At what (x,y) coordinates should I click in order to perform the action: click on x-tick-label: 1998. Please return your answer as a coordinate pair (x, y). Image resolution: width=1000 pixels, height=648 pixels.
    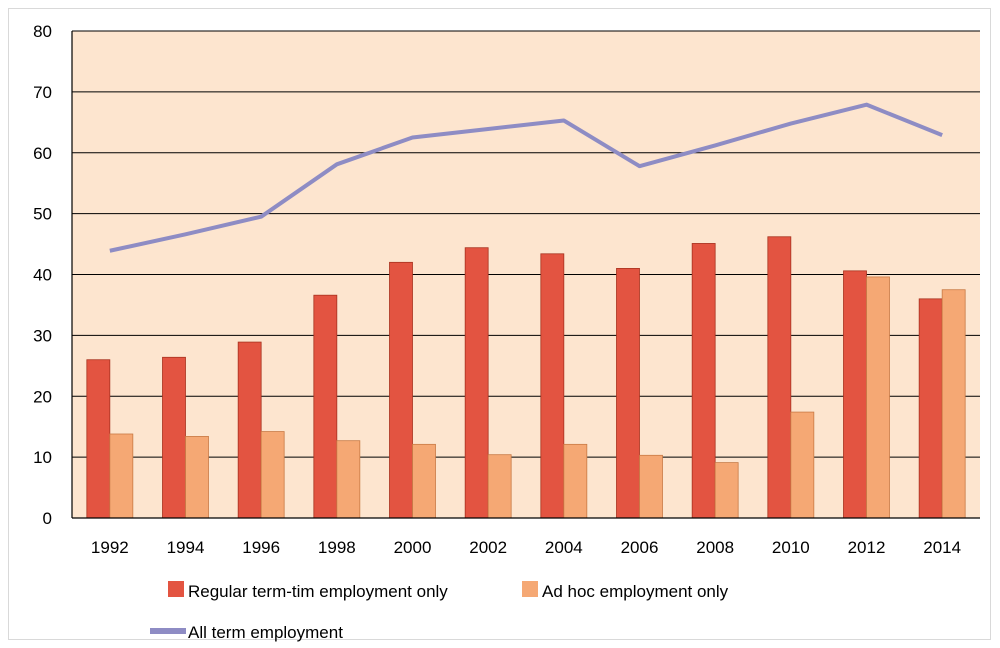
    Looking at the image, I should click on (337, 547).